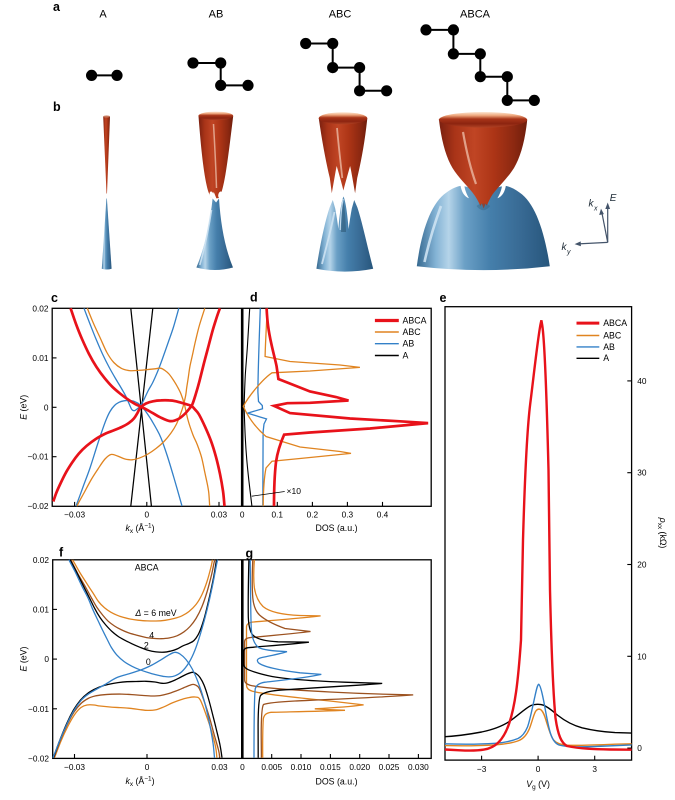 This screenshot has height=800, width=675. What do you see at coordinates (146, 646) in the screenshot?
I see `svg-text: 2` at bounding box center [146, 646].